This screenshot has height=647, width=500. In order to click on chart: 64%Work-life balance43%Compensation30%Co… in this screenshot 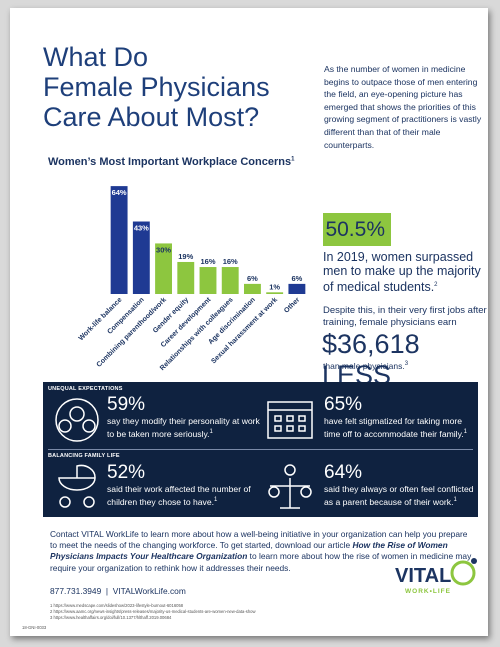, I will do `click(192, 279)`.